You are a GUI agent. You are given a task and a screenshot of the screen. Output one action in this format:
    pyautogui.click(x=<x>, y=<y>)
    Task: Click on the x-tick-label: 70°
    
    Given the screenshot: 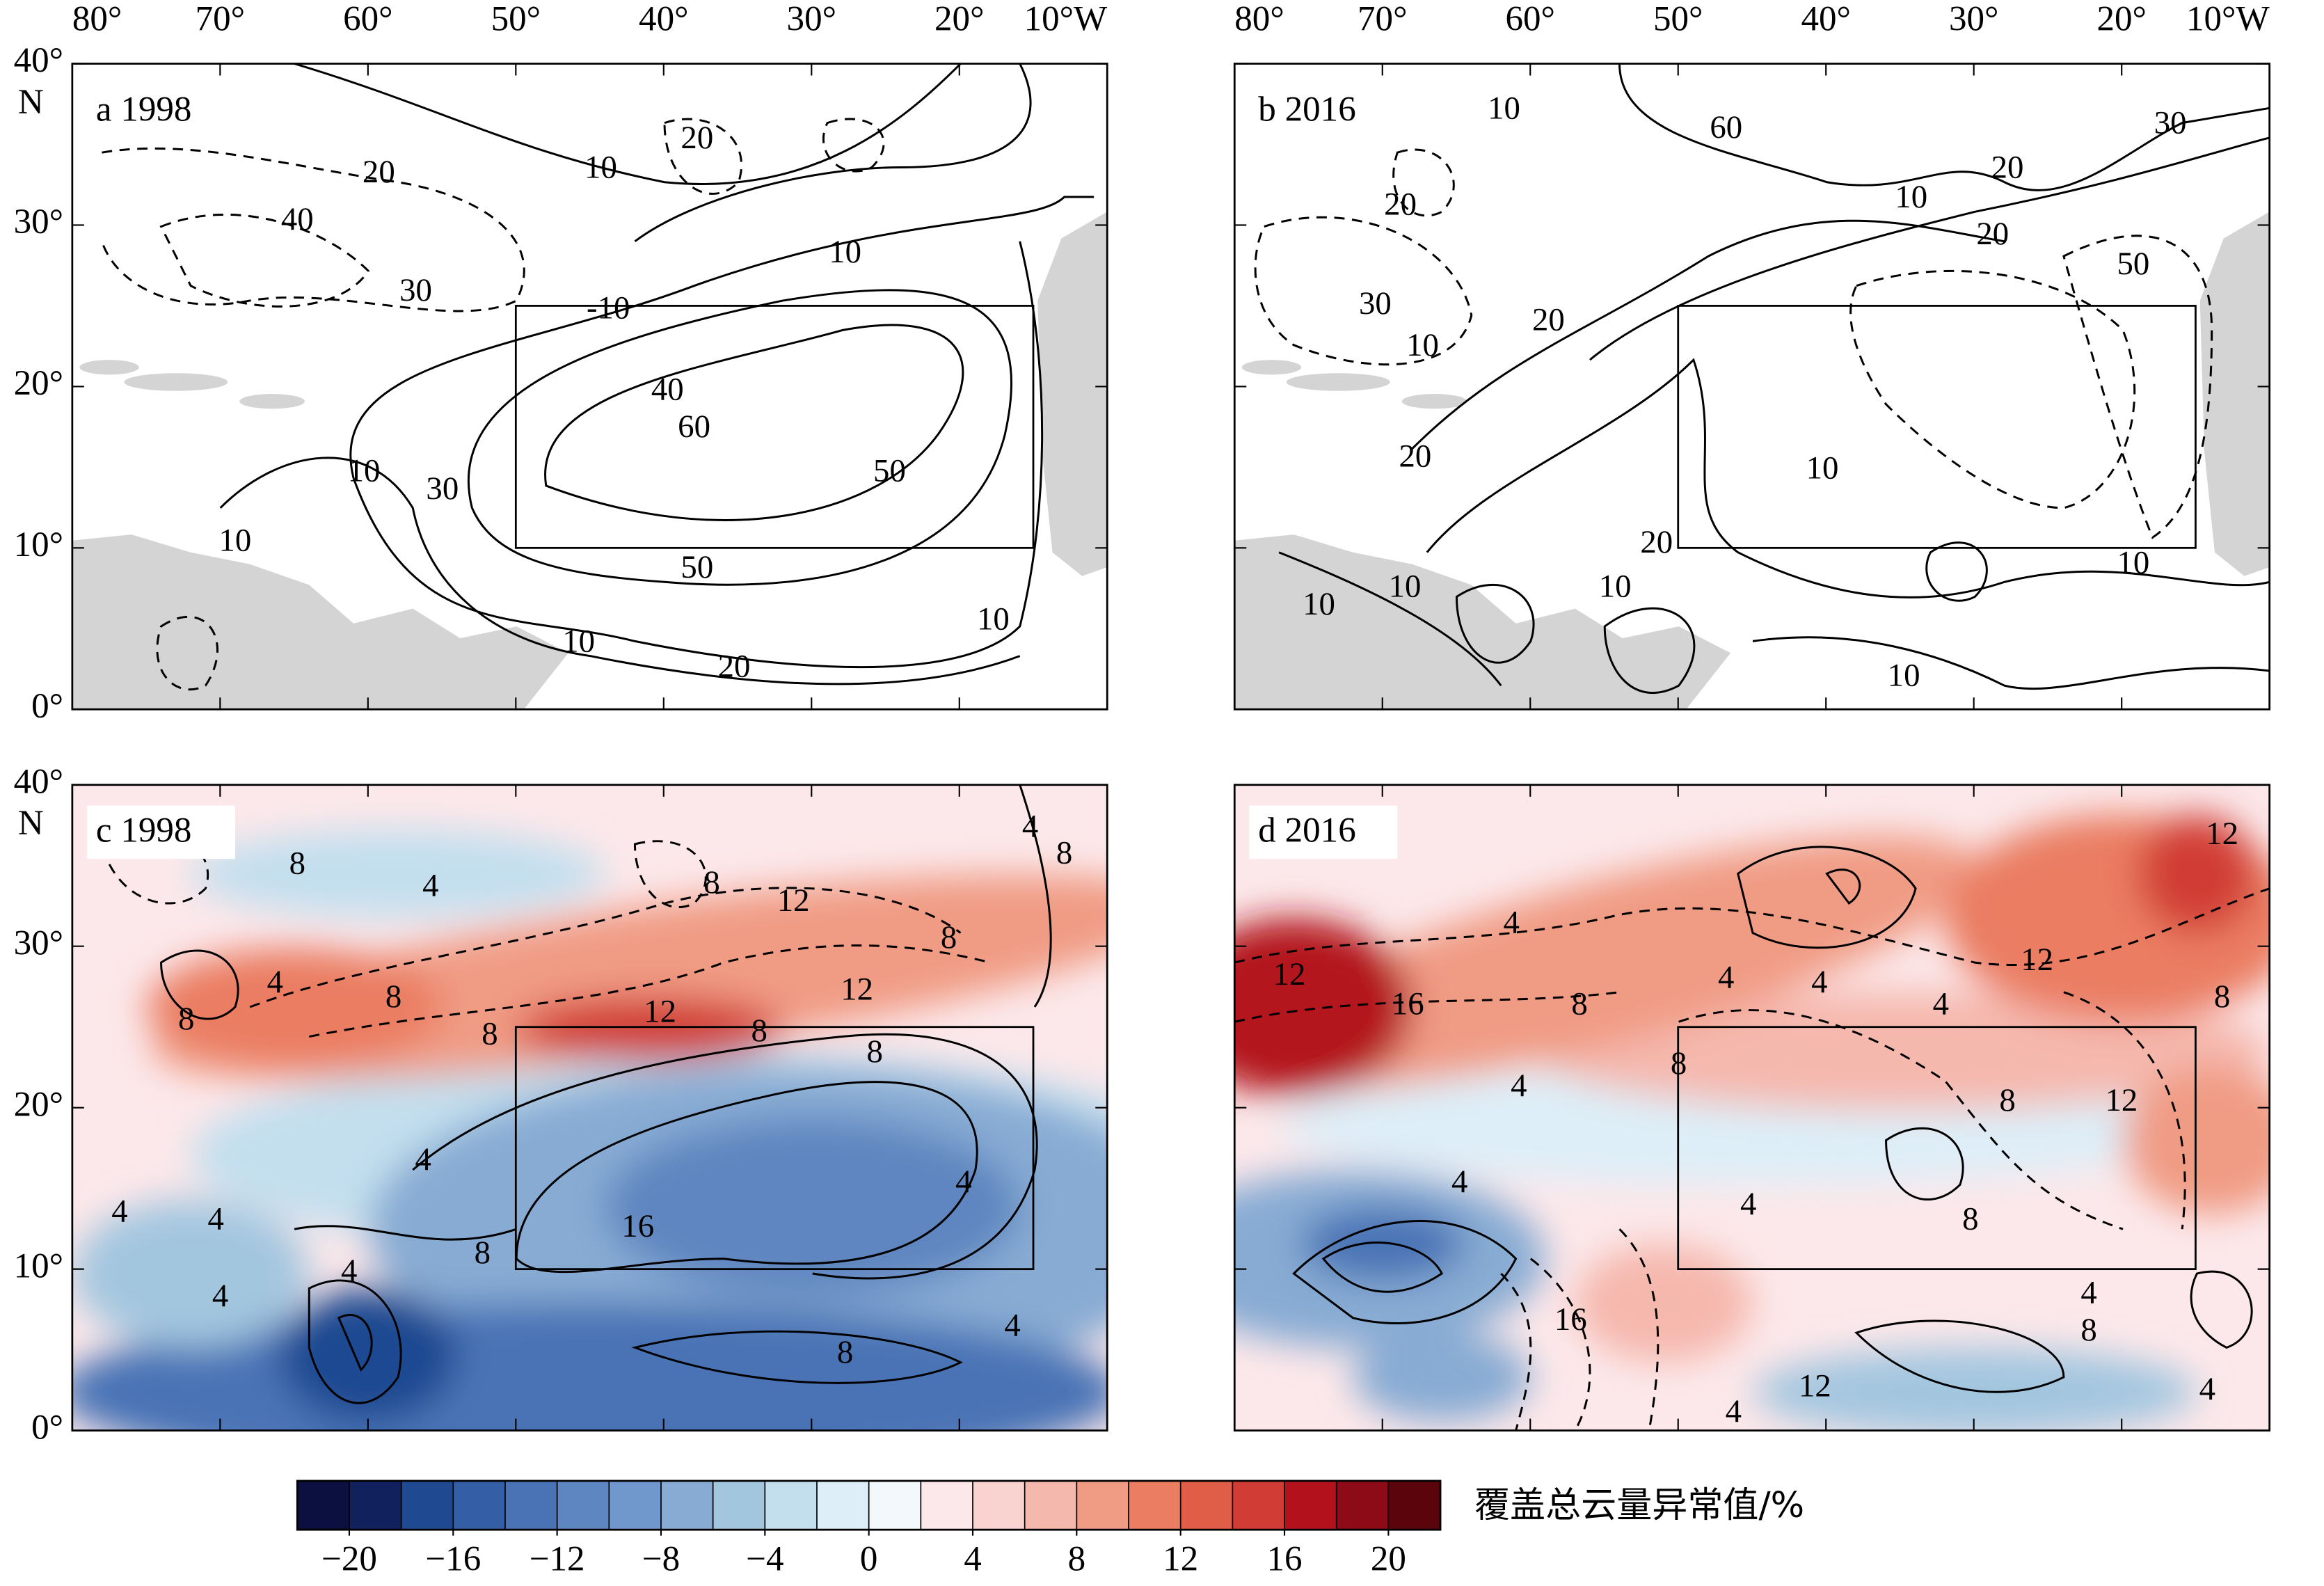 What is the action you would take?
    pyautogui.click(x=1382, y=19)
    